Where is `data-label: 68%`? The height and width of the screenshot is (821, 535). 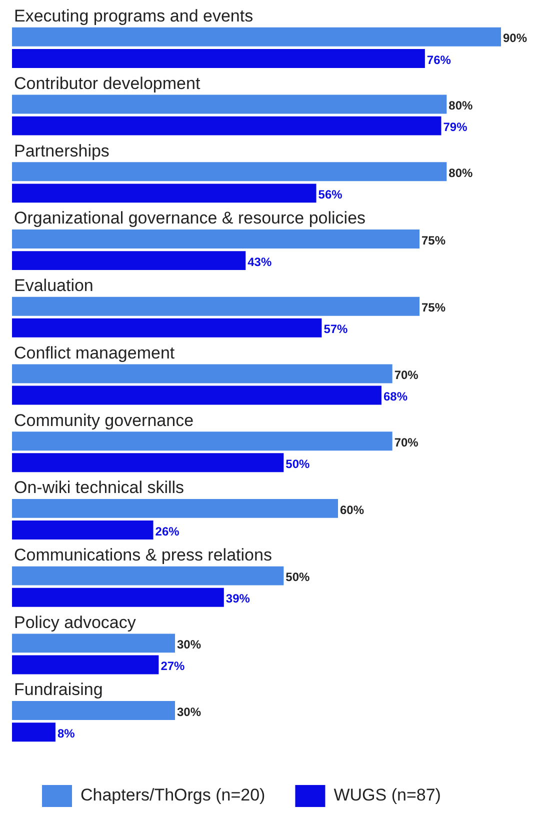 data-label: 68% is located at coordinates (395, 397).